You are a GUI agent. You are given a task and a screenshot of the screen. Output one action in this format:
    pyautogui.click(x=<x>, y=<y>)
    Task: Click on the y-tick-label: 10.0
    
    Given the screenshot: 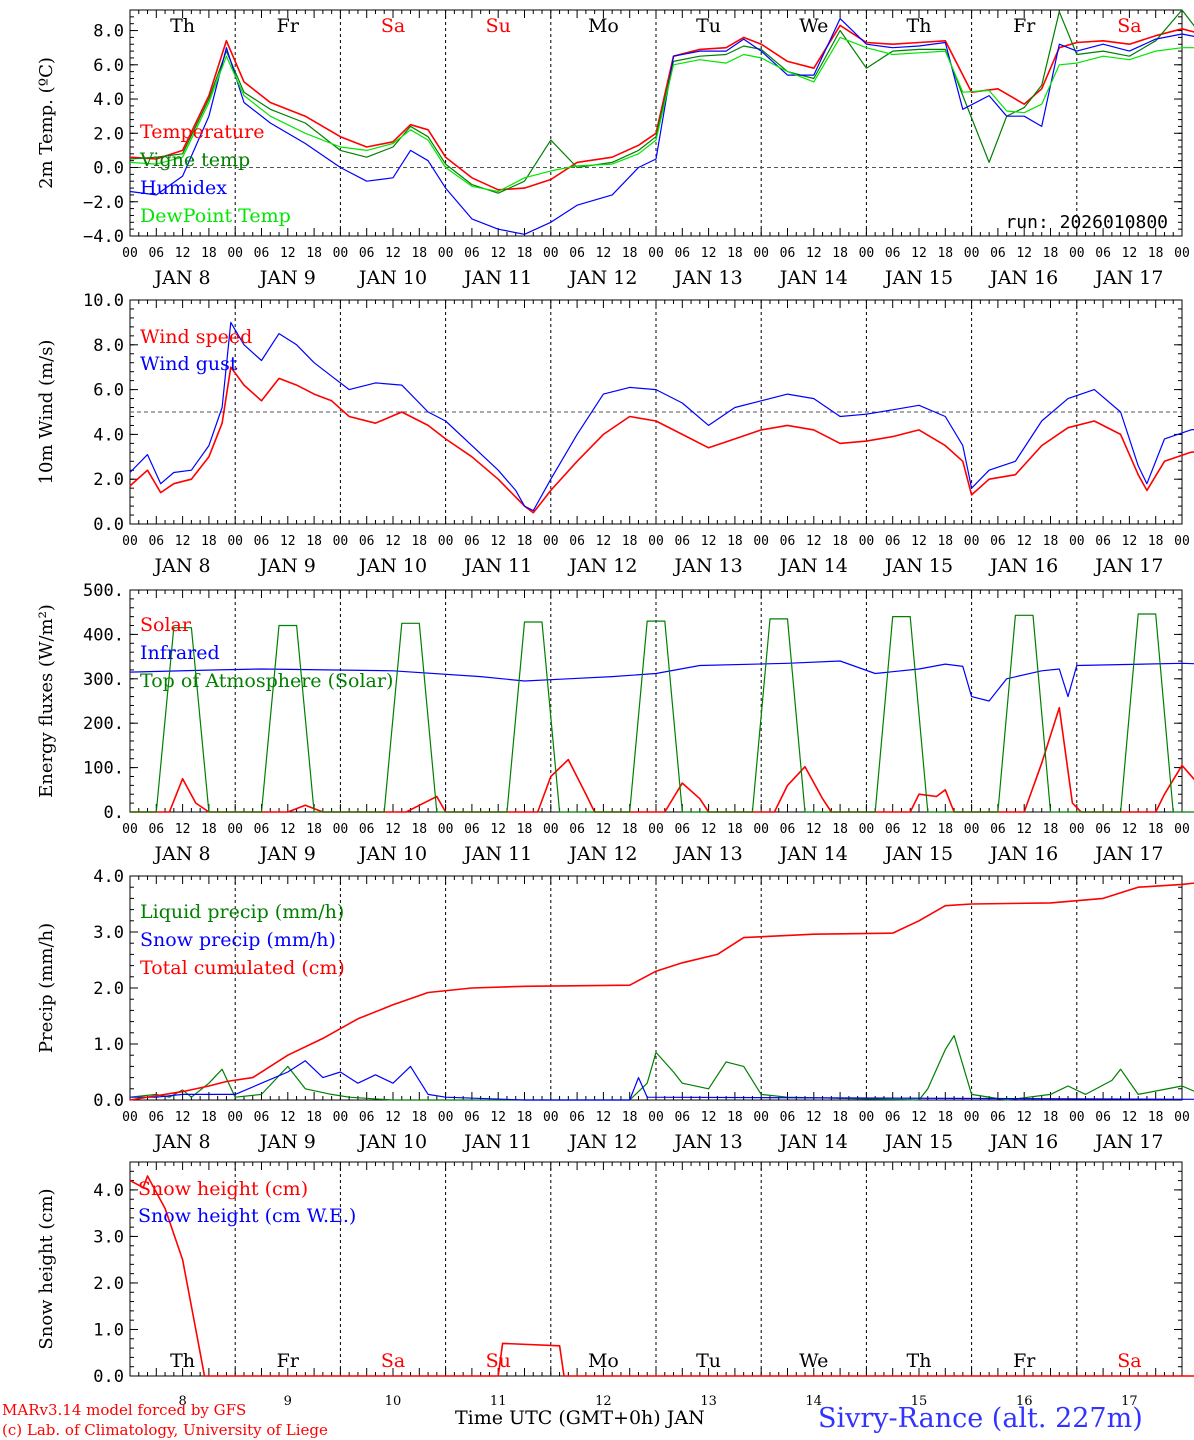 What is the action you would take?
    pyautogui.click(x=103, y=301)
    